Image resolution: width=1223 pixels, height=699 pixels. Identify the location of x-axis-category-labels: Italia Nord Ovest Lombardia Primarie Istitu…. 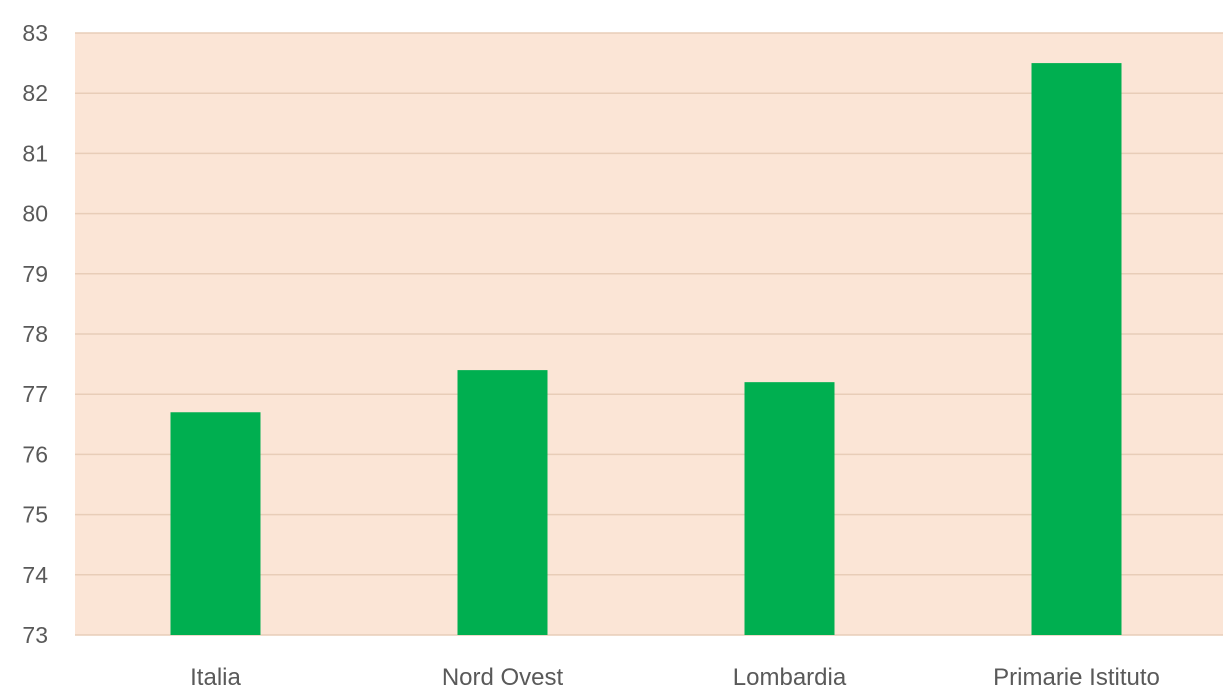
(675, 677).